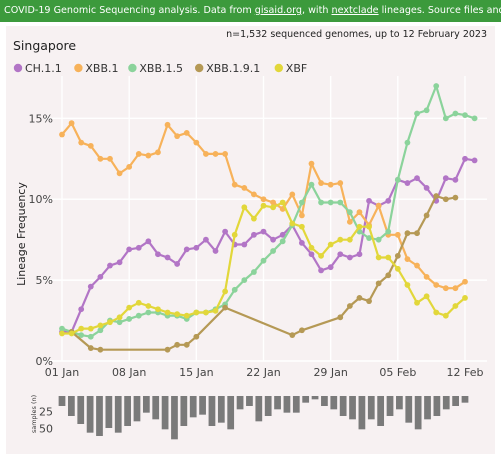 This screenshot has height=459, width=501. I want to click on x-tick-label: 12 Feb, so click(465, 372).